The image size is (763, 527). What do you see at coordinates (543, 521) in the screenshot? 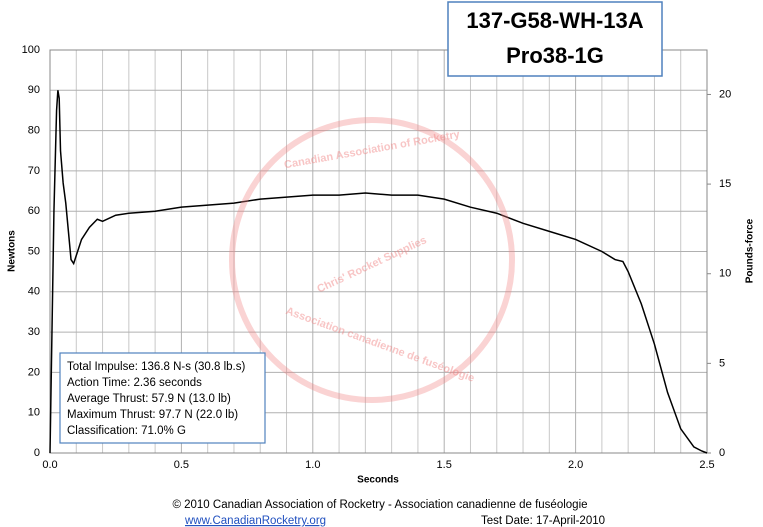
I see `footer-text: Test Date: 17-April-2010` at bounding box center [543, 521].